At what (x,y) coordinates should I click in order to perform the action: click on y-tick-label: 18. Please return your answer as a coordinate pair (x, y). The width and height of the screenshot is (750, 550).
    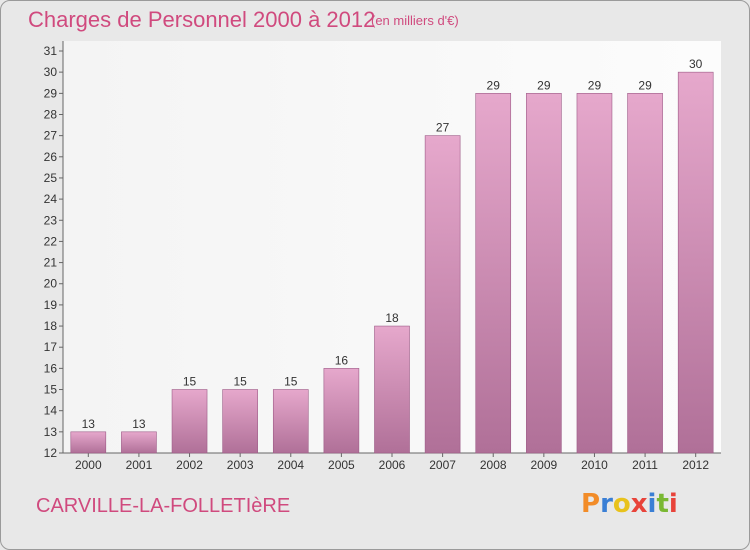
    Looking at the image, I should click on (51, 326).